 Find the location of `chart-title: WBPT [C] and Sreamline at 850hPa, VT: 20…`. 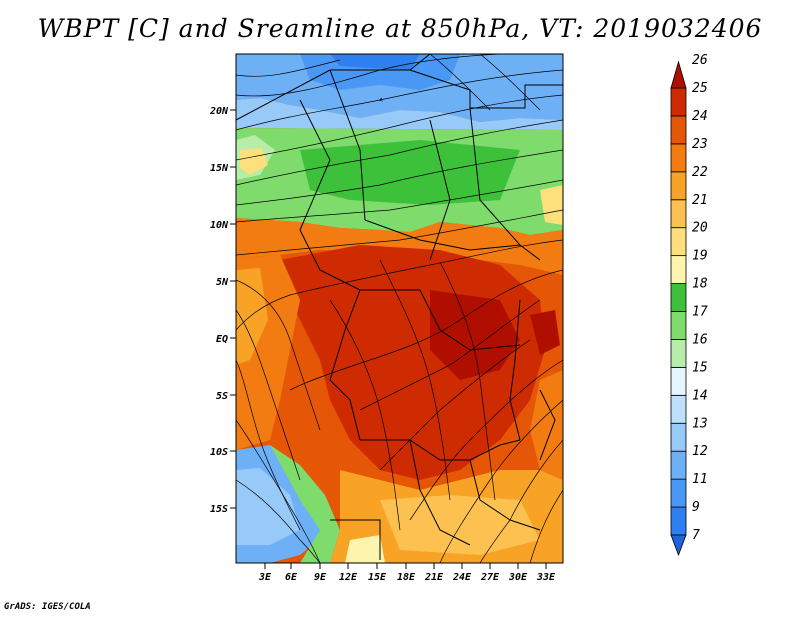

chart-title: WBPT [C] and Sreamline at 850hPa, VT: 20… is located at coordinates (400, 28).